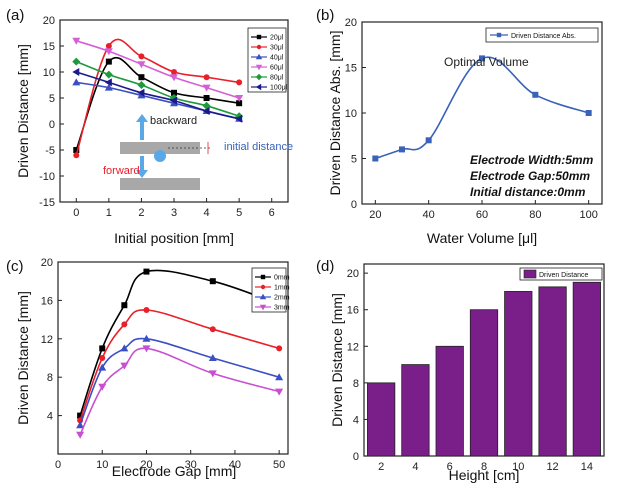  Describe the element at coordinates (482, 238) in the screenshot. I see `panel-b-xlabel: Water Volume [μl]` at that location.